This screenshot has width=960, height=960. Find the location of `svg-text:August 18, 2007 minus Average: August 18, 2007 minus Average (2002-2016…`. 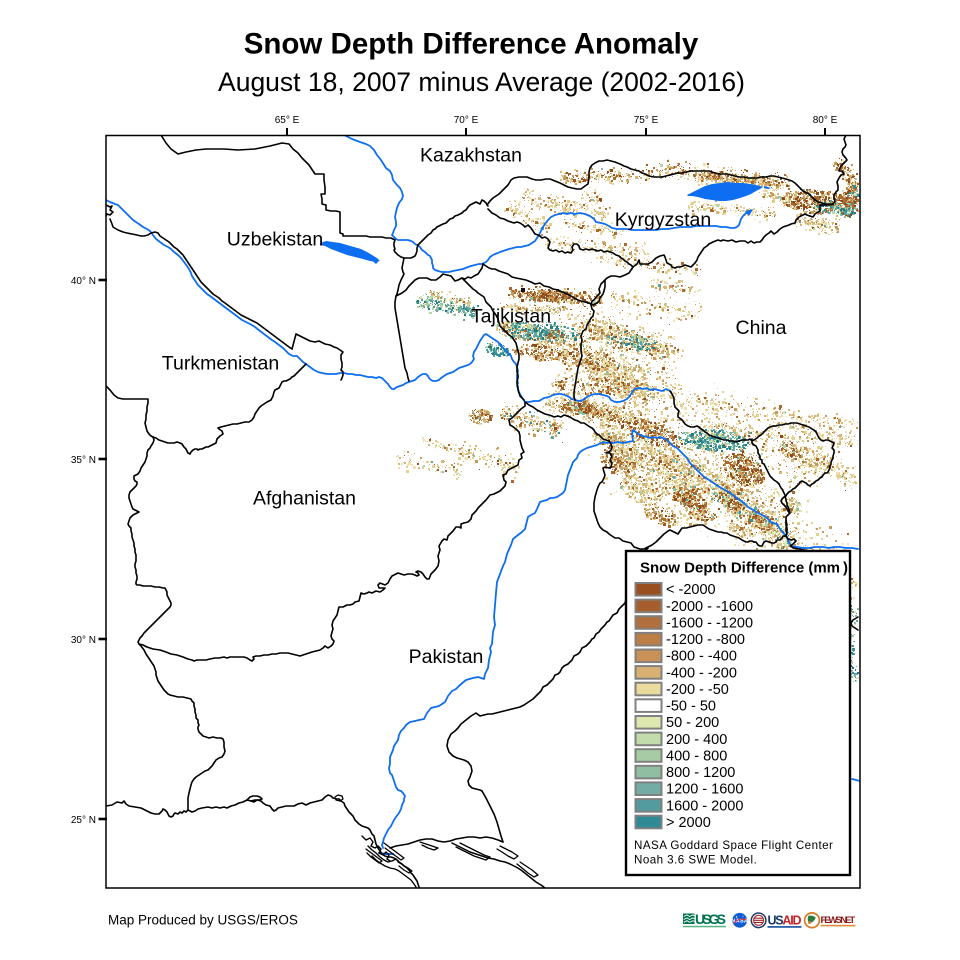

svg-text:August 18, 2007 minus Average: August 18, 2007 minus Average (2002-2016… is located at coordinates (481, 82).